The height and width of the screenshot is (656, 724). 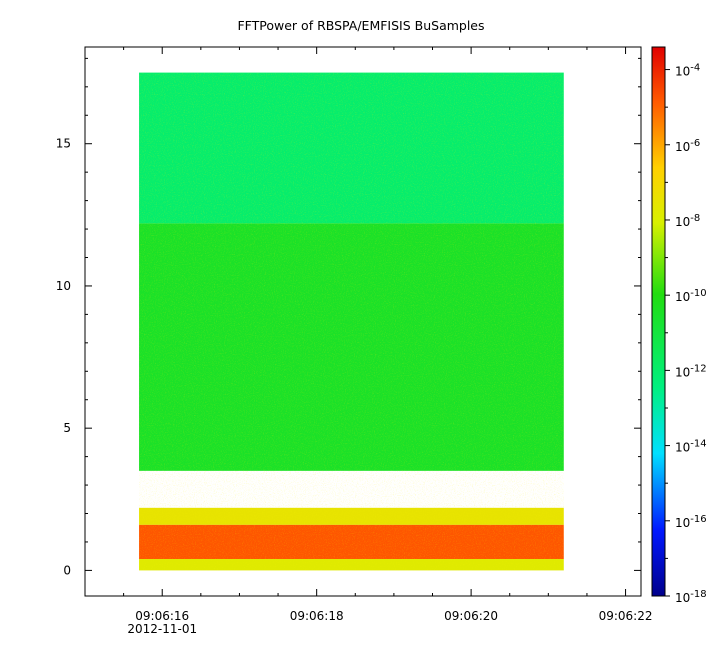 I want to click on x-tick-label-0: 09:06:16, so click(x=162, y=616).